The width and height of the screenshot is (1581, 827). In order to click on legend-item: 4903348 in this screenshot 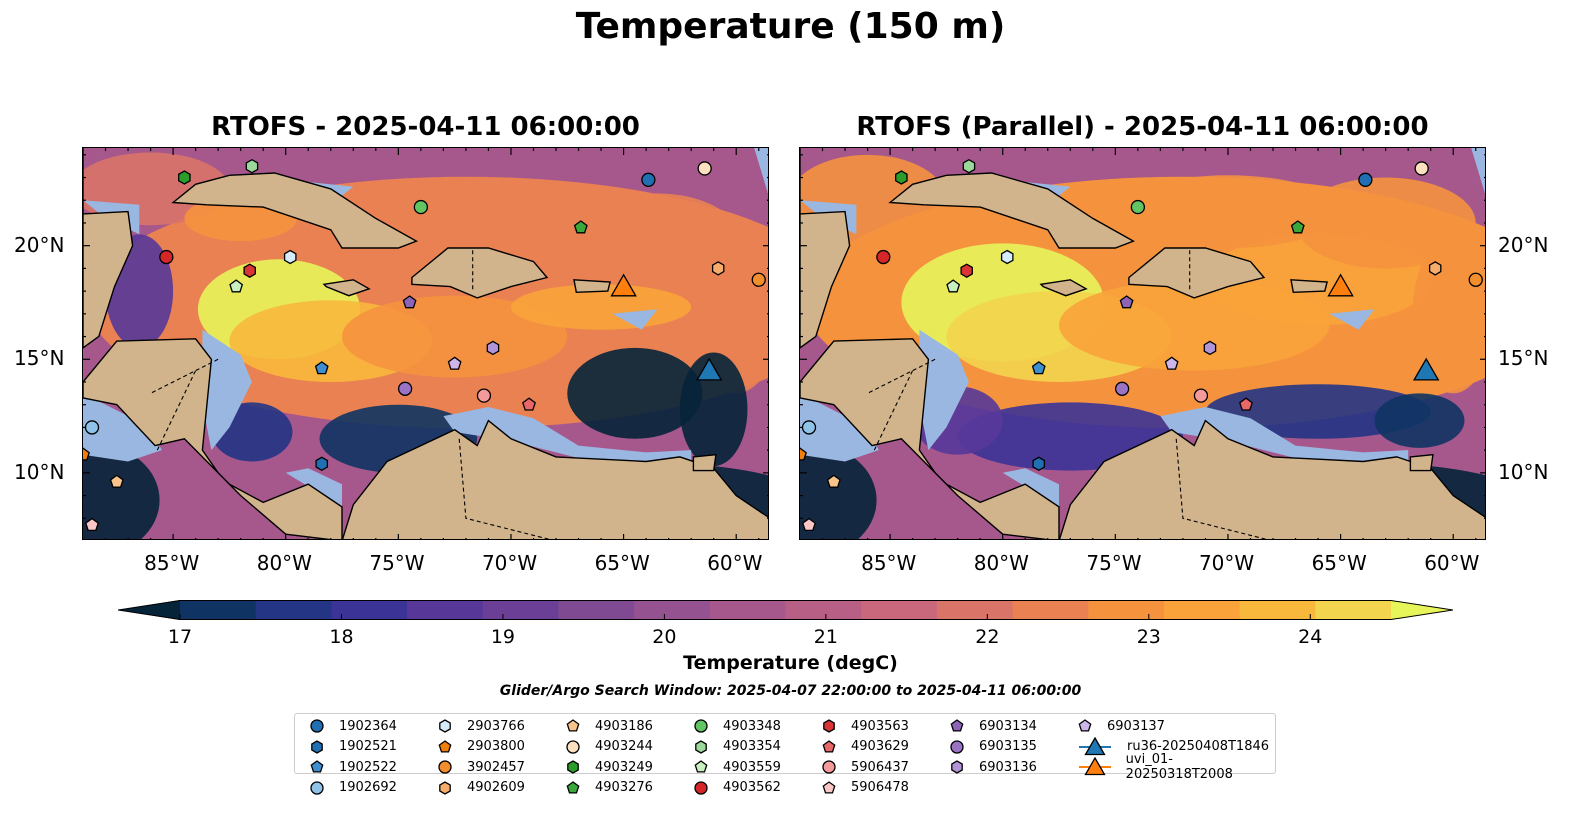, I will do `click(736, 726)`.